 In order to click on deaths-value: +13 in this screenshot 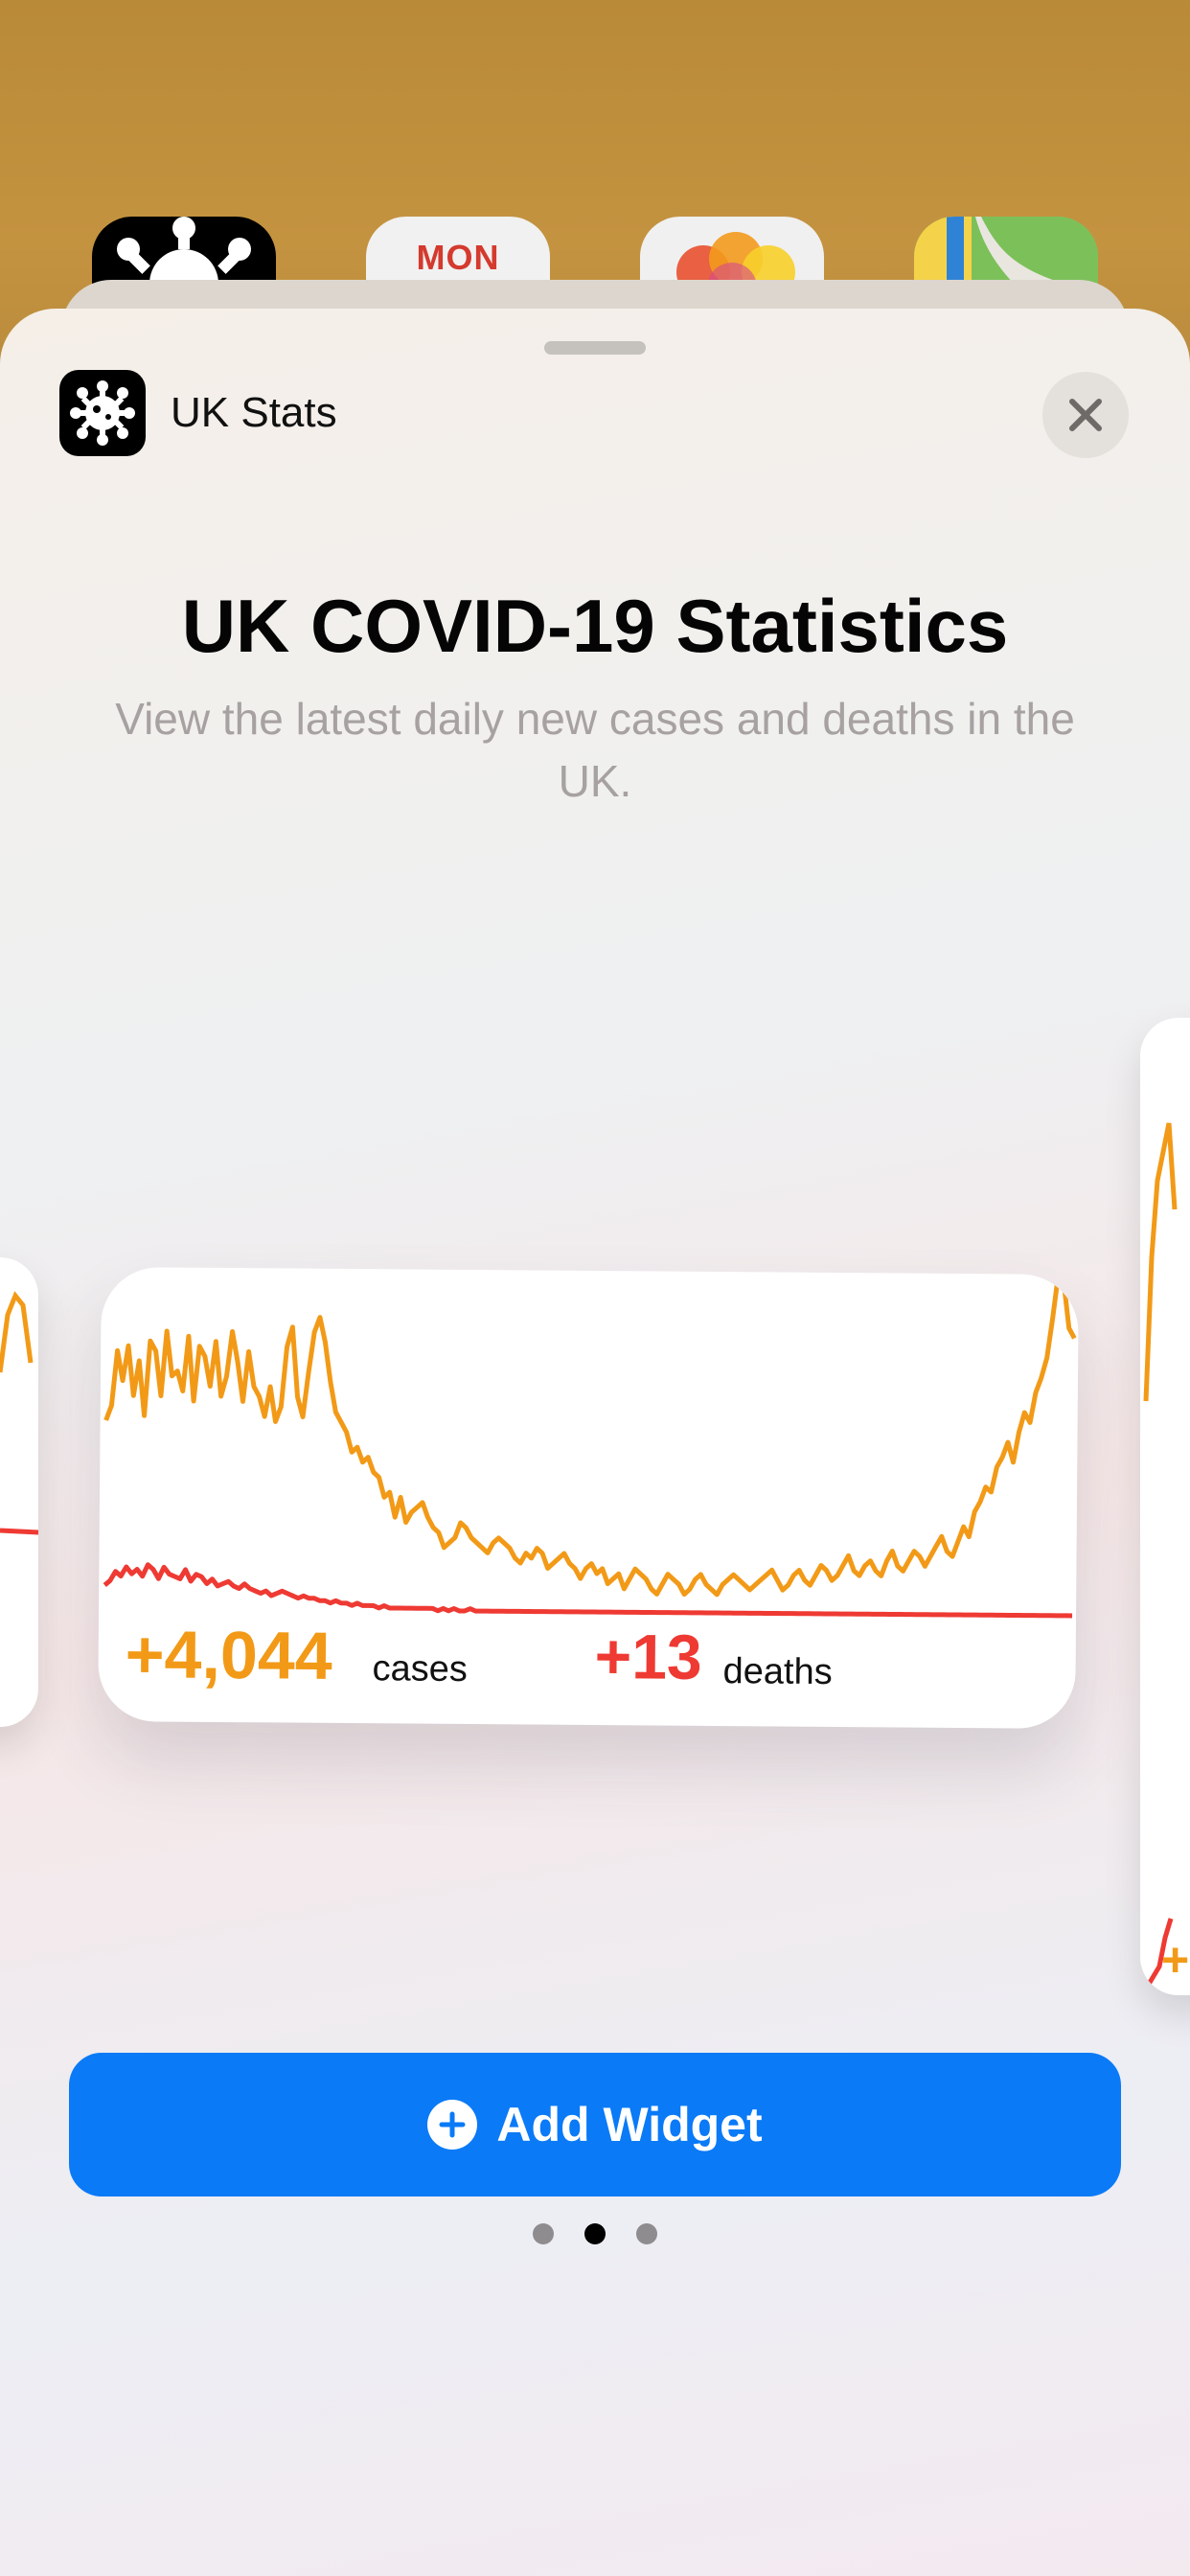, I will do `click(648, 1656)`.